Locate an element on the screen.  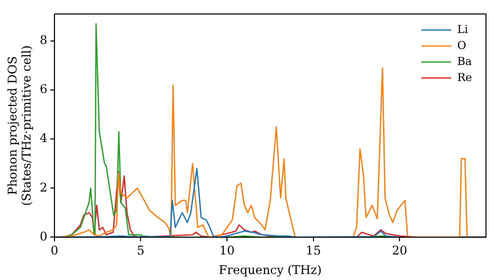
x-tick-label: 15 is located at coordinates (314, 251).